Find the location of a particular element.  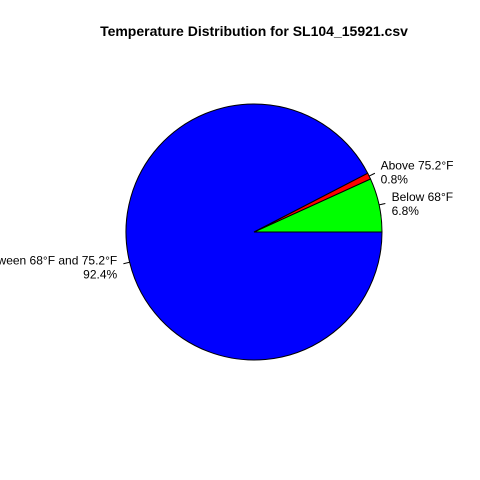

slice-percent-label: 92.4% is located at coordinates (100, 274).